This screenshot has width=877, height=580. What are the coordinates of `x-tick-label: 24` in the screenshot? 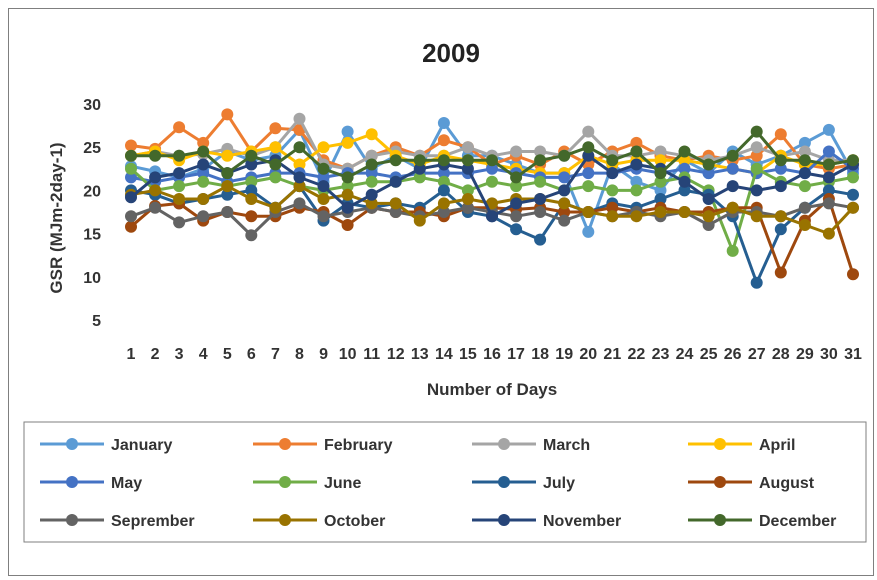 It's located at (685, 354).